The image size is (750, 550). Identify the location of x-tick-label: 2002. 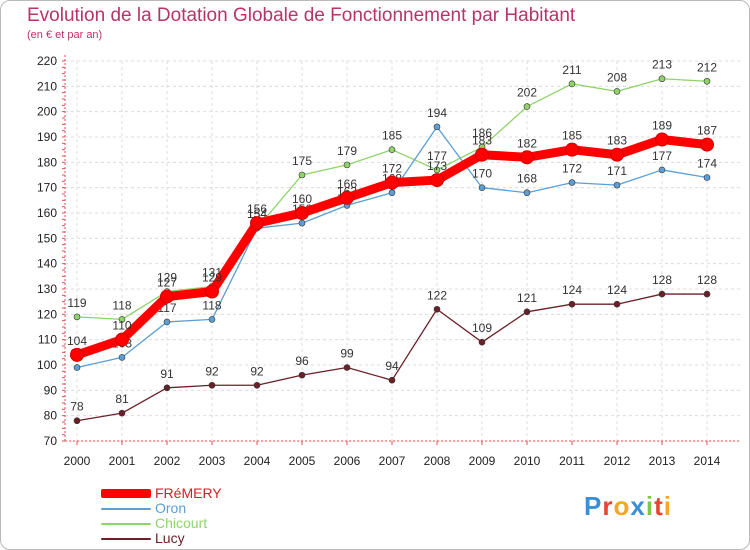
(167, 461).